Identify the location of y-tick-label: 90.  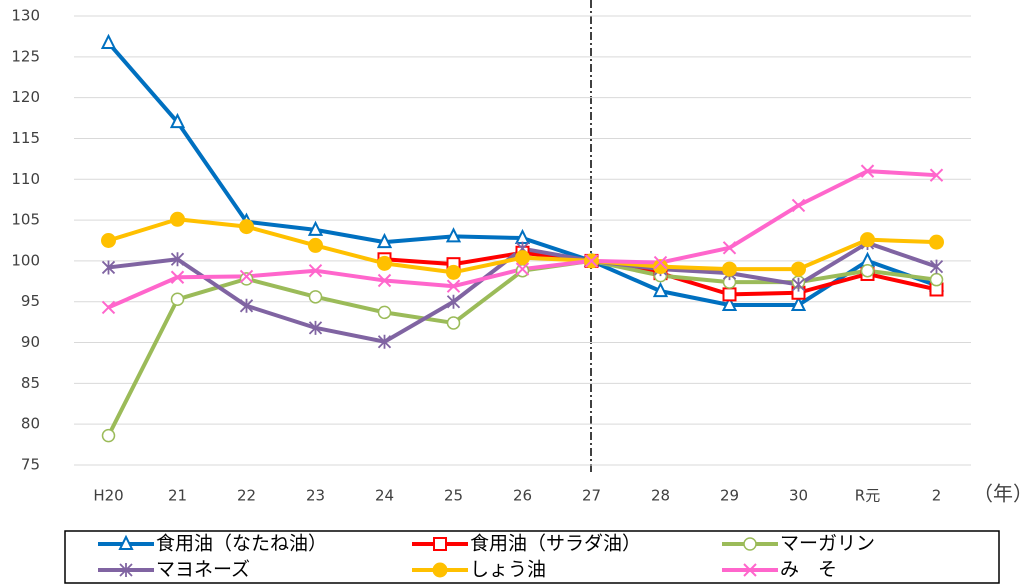
(30, 342).